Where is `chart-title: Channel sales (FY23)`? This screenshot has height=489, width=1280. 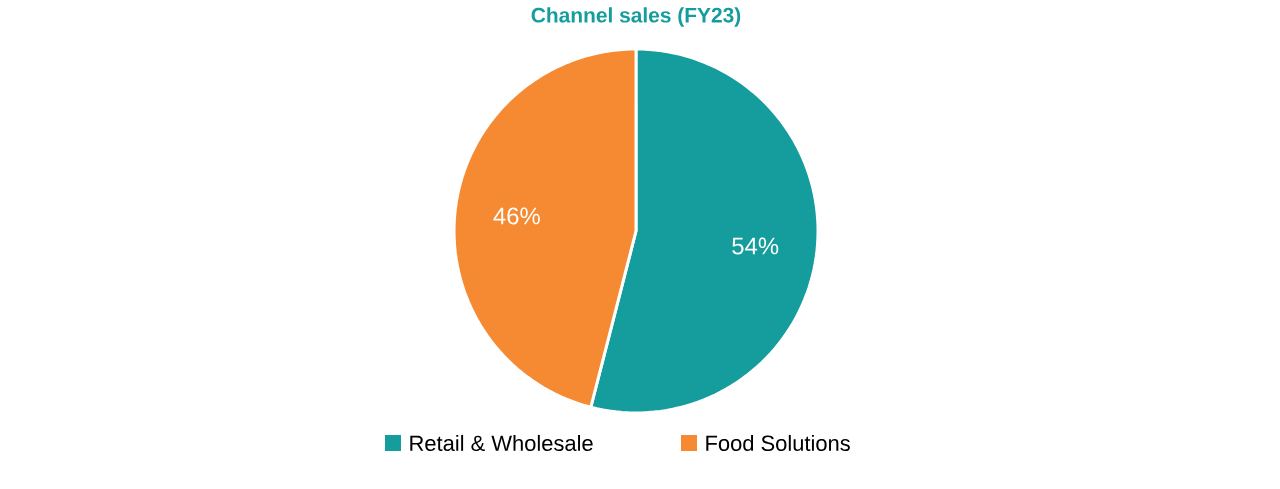
chart-title: Channel sales (FY23) is located at coordinates (636, 17).